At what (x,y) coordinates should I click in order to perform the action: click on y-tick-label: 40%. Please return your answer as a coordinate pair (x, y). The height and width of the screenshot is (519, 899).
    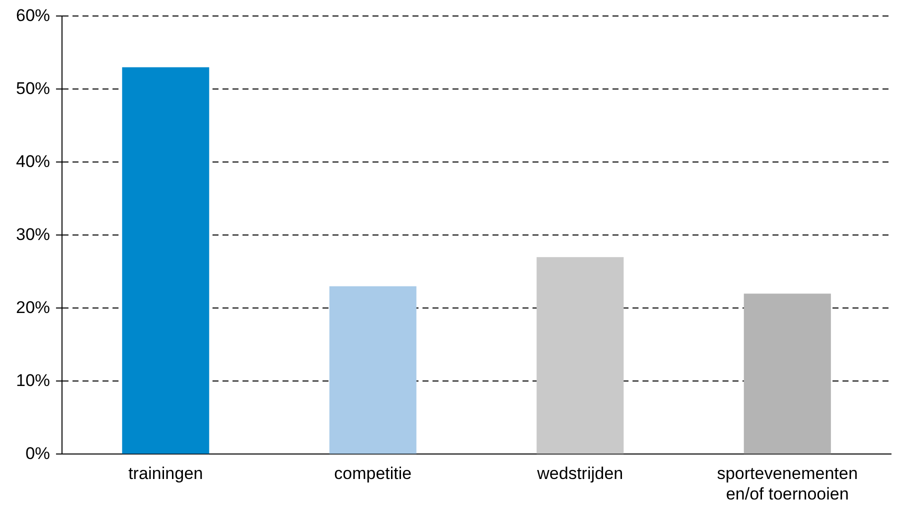
    Looking at the image, I should click on (33, 161).